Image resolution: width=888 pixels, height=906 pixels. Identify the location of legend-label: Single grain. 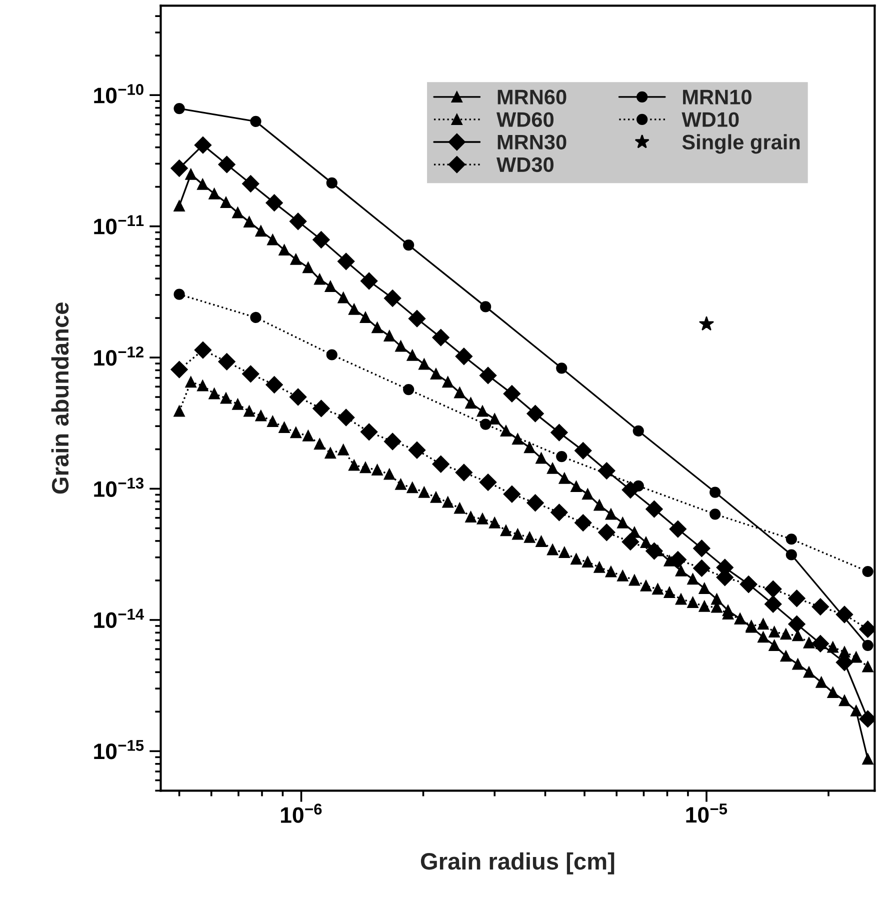
(741, 144).